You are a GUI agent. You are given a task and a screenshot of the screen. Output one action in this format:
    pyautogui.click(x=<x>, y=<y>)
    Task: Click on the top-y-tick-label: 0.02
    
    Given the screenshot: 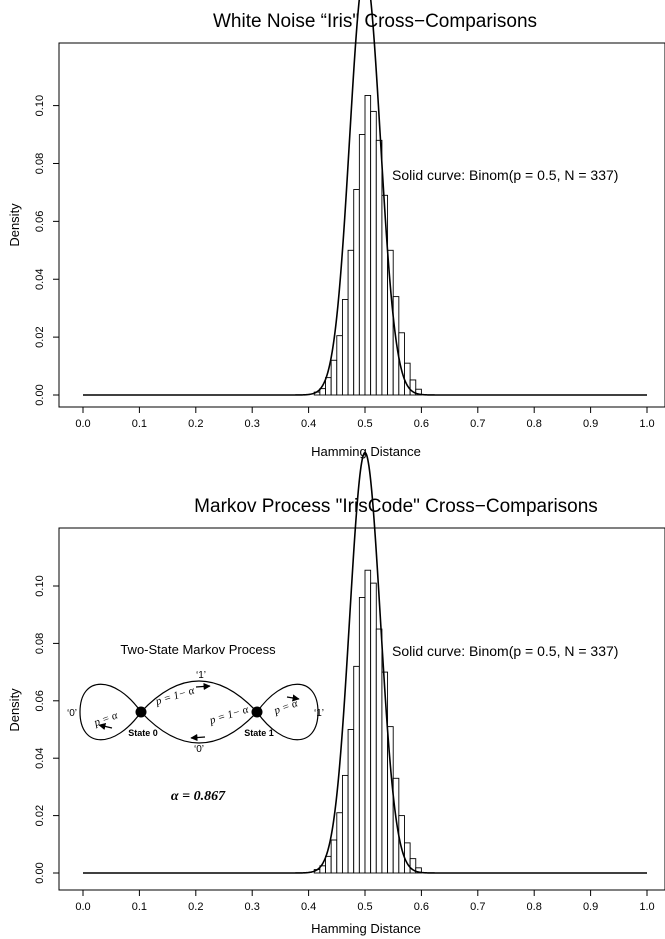 What is the action you would take?
    pyautogui.click(x=40, y=336)
    